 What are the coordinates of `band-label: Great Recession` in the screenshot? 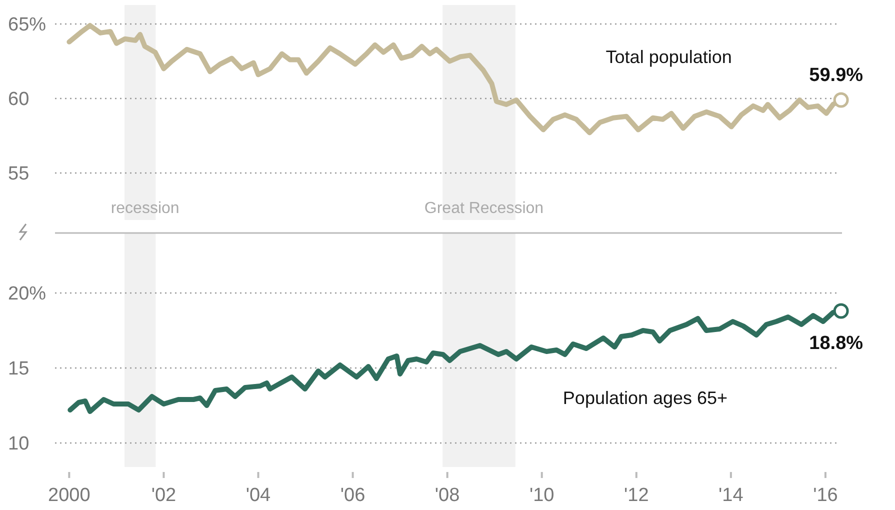 It's located at (484, 208).